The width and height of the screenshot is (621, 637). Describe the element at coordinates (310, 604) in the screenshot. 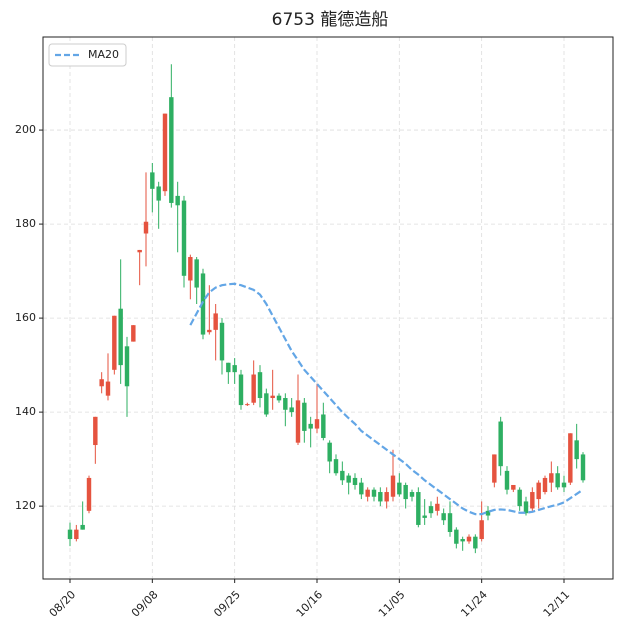

I see `x-tick-label: 10/16` at that location.